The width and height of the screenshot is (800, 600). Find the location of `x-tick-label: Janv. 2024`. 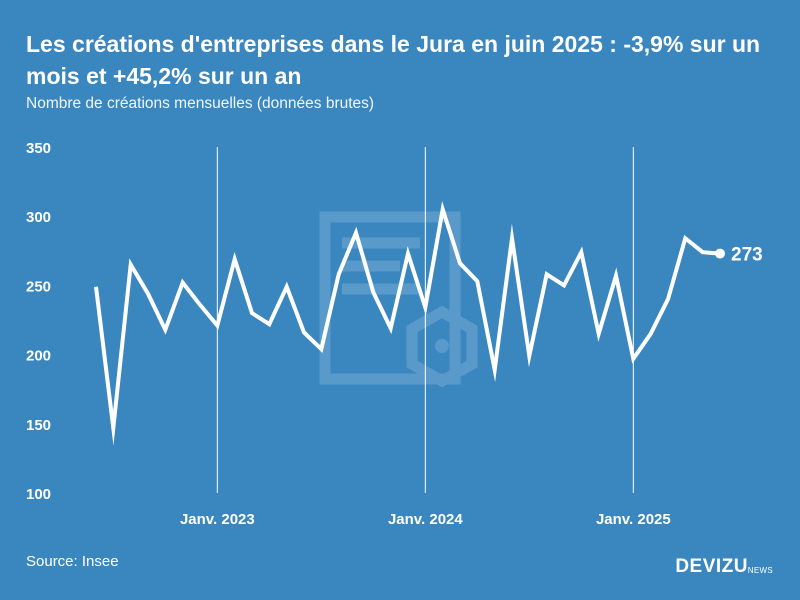

x-tick-label: Janv. 2024 is located at coordinates (425, 519).